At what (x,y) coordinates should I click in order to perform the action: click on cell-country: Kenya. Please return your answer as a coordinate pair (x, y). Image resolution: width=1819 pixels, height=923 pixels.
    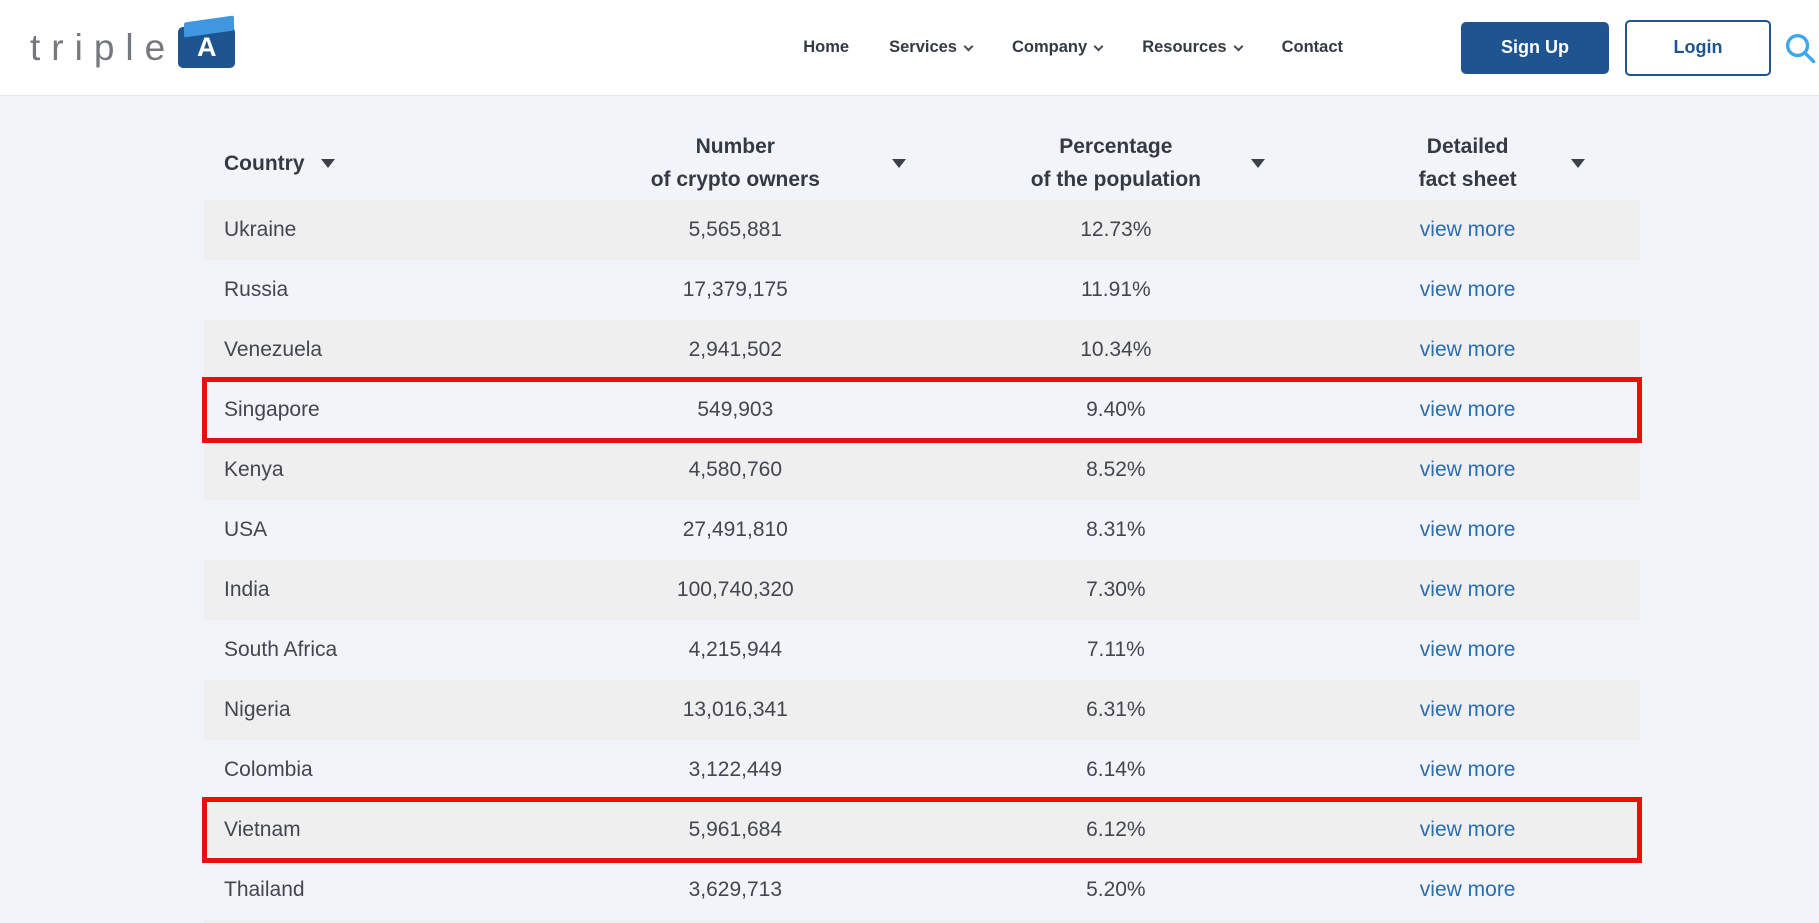
    Looking at the image, I should click on (254, 469).